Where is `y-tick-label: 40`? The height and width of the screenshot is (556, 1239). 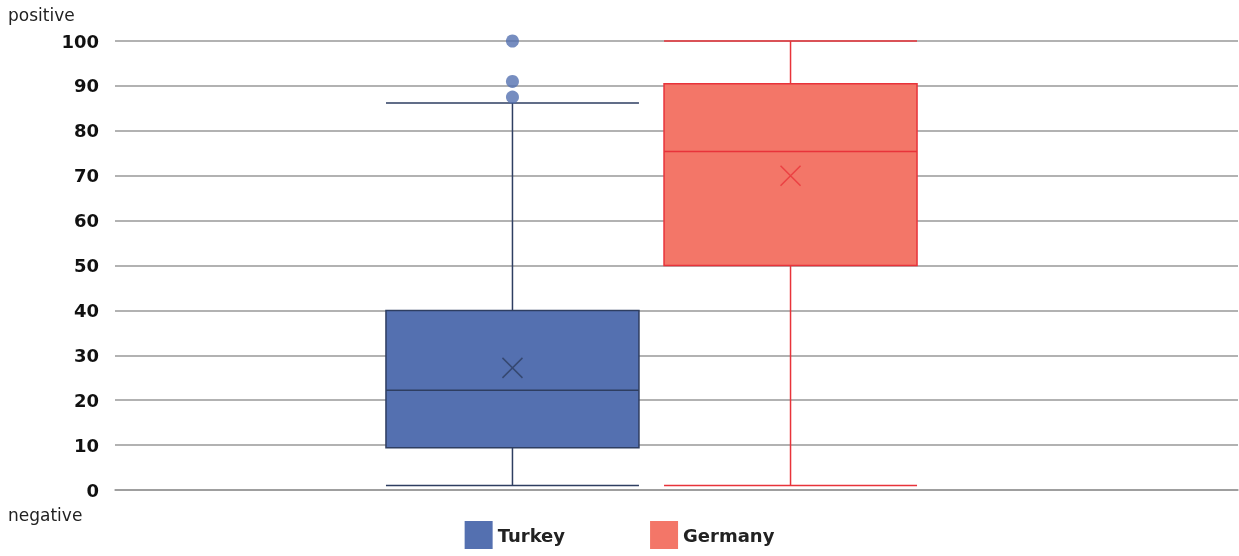 y-tick-label: 40 is located at coordinates (86, 310).